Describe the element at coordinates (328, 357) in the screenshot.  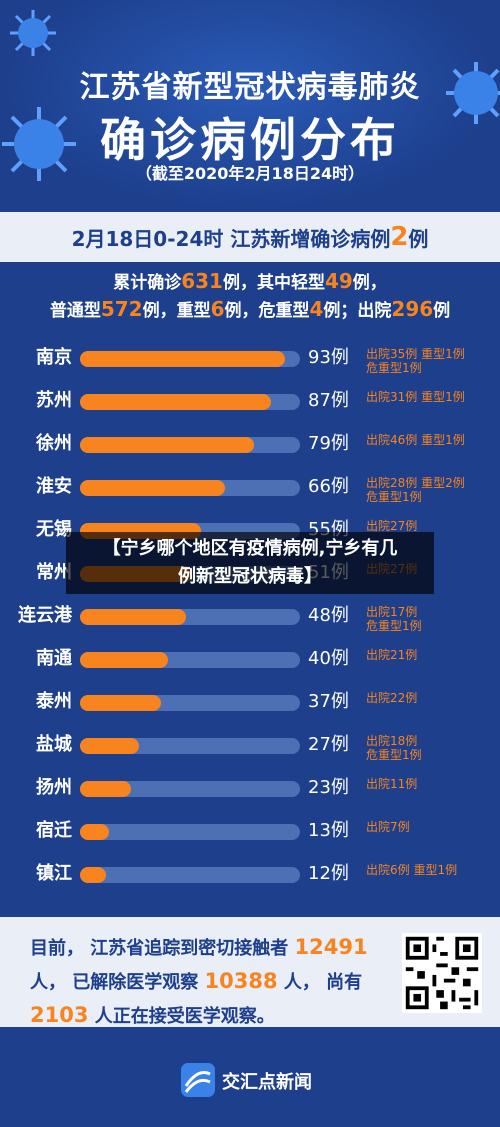
I see `count-label: 93例` at that location.